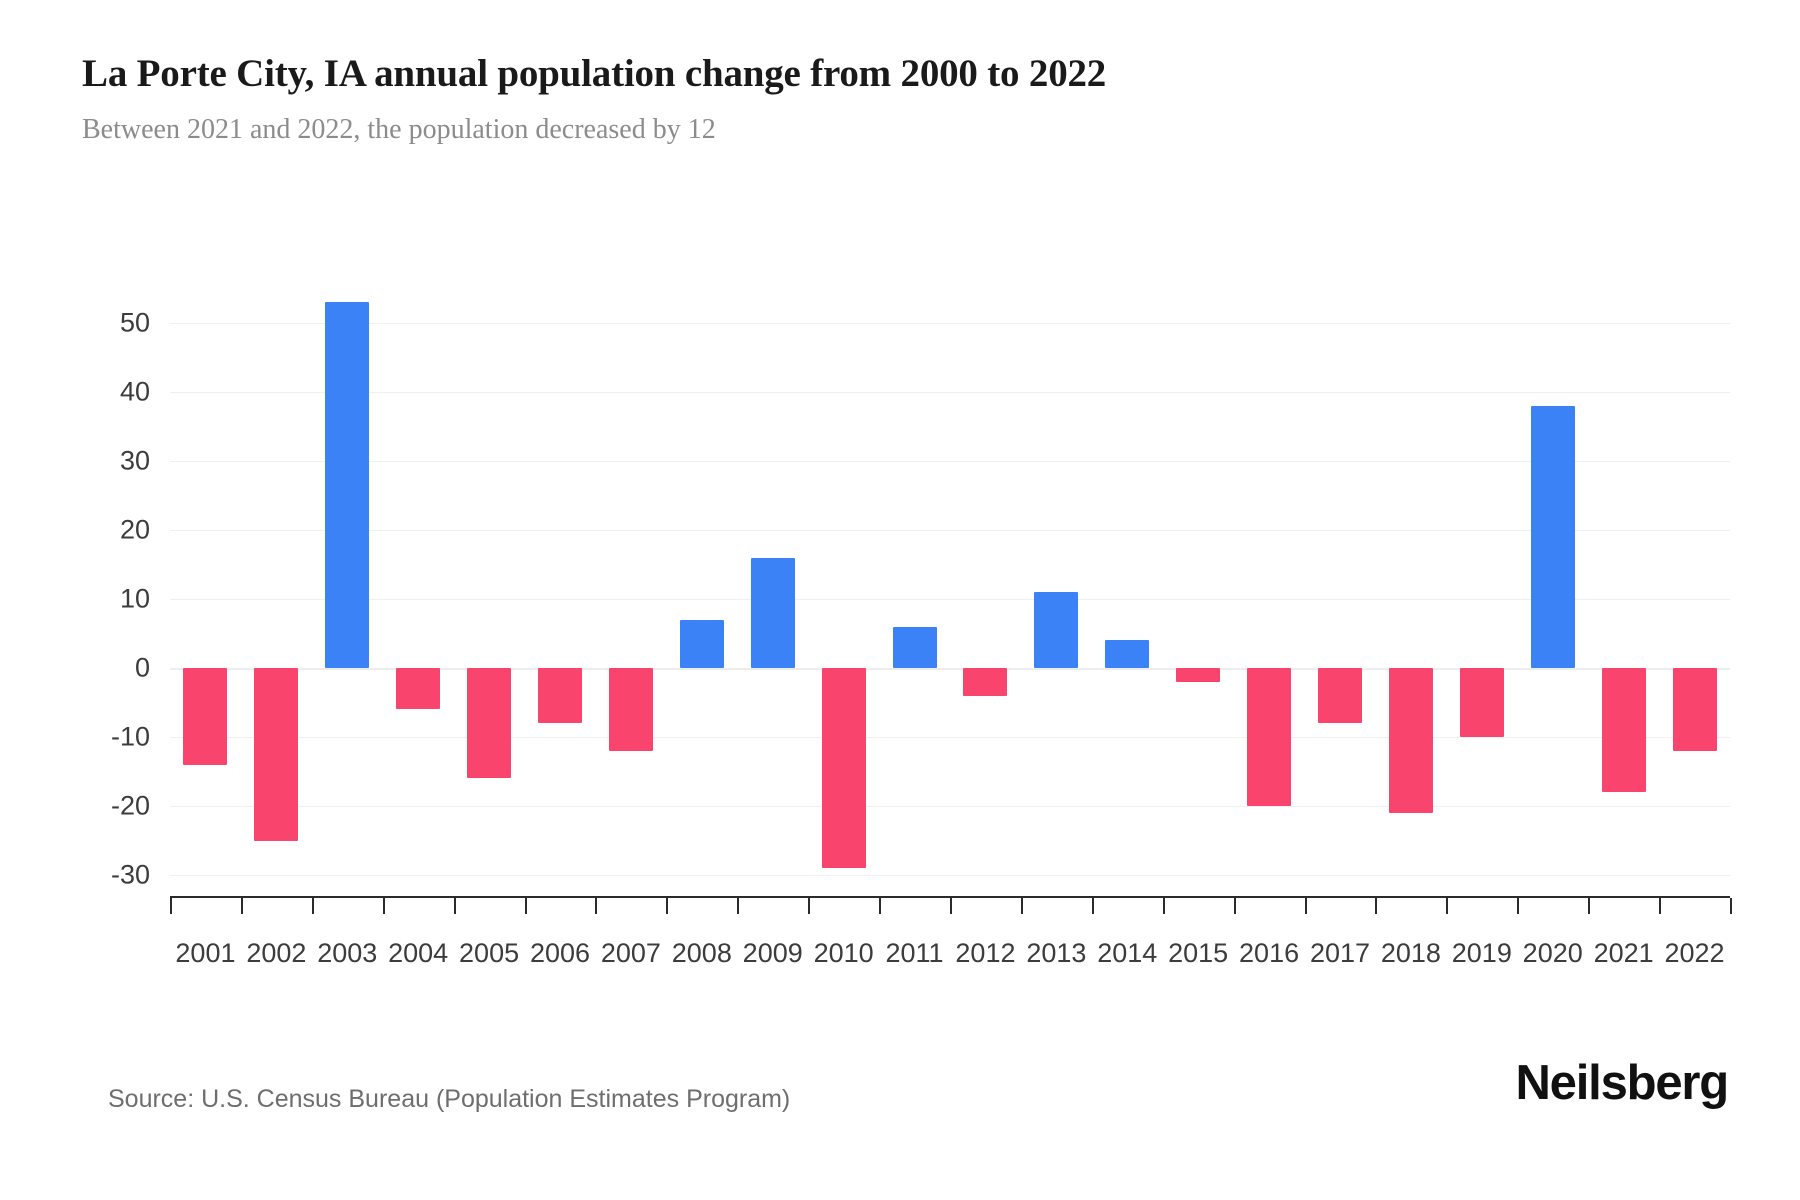  I want to click on bar-2006, so click(560, 696).